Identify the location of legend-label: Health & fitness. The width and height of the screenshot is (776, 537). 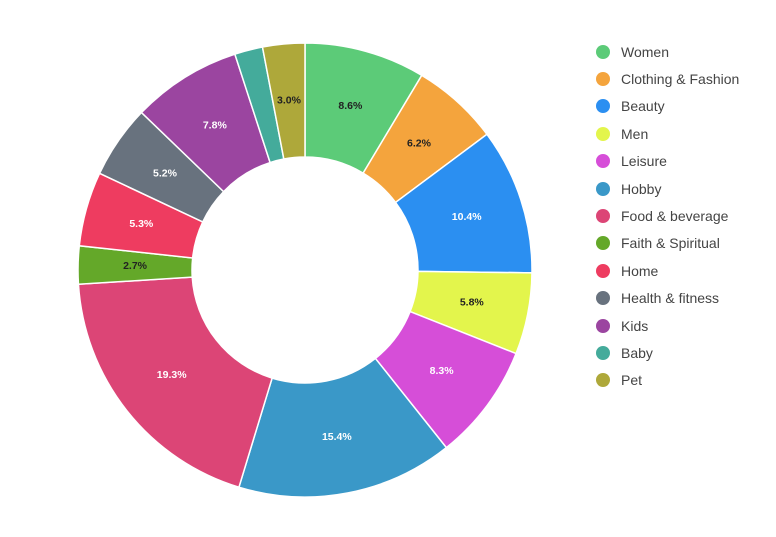
(670, 298).